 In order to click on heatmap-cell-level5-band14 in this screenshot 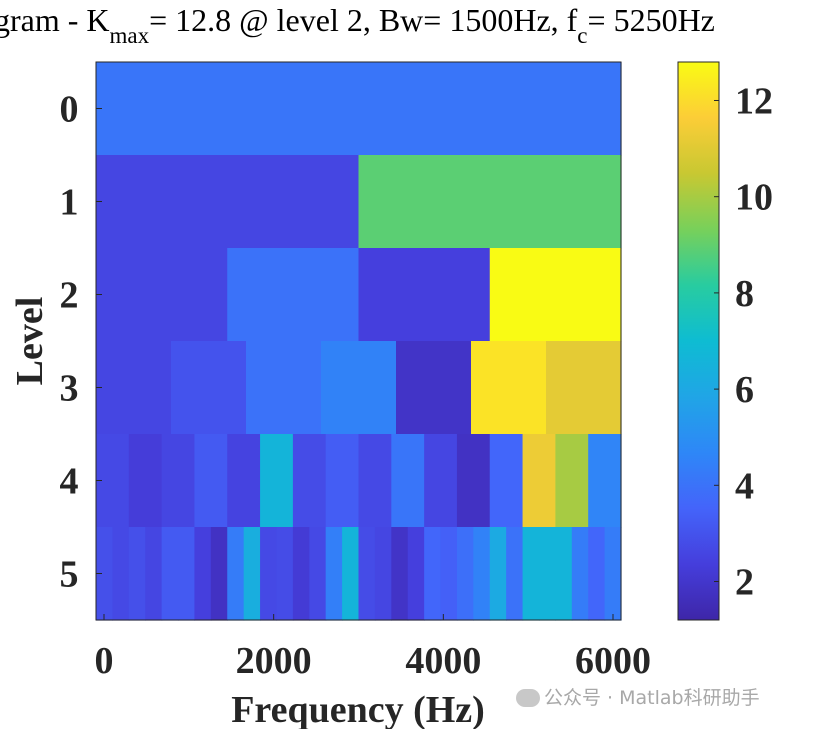, I will do `click(334, 574)`.